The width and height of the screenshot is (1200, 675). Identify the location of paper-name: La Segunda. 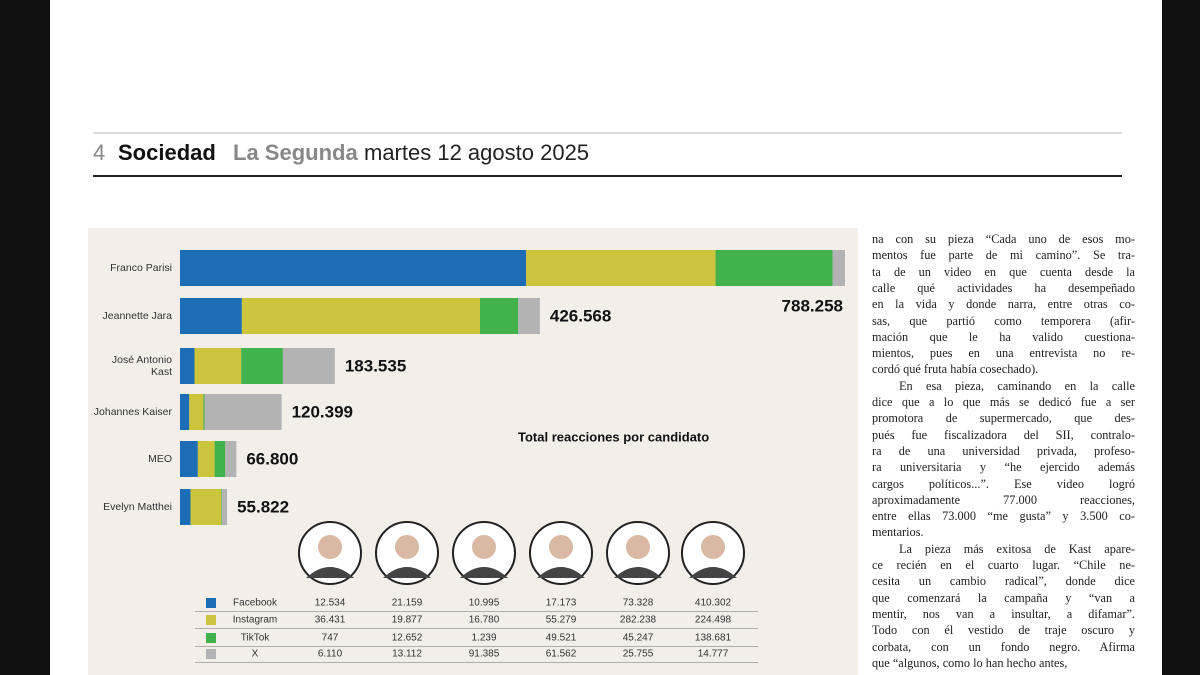
(295, 152).